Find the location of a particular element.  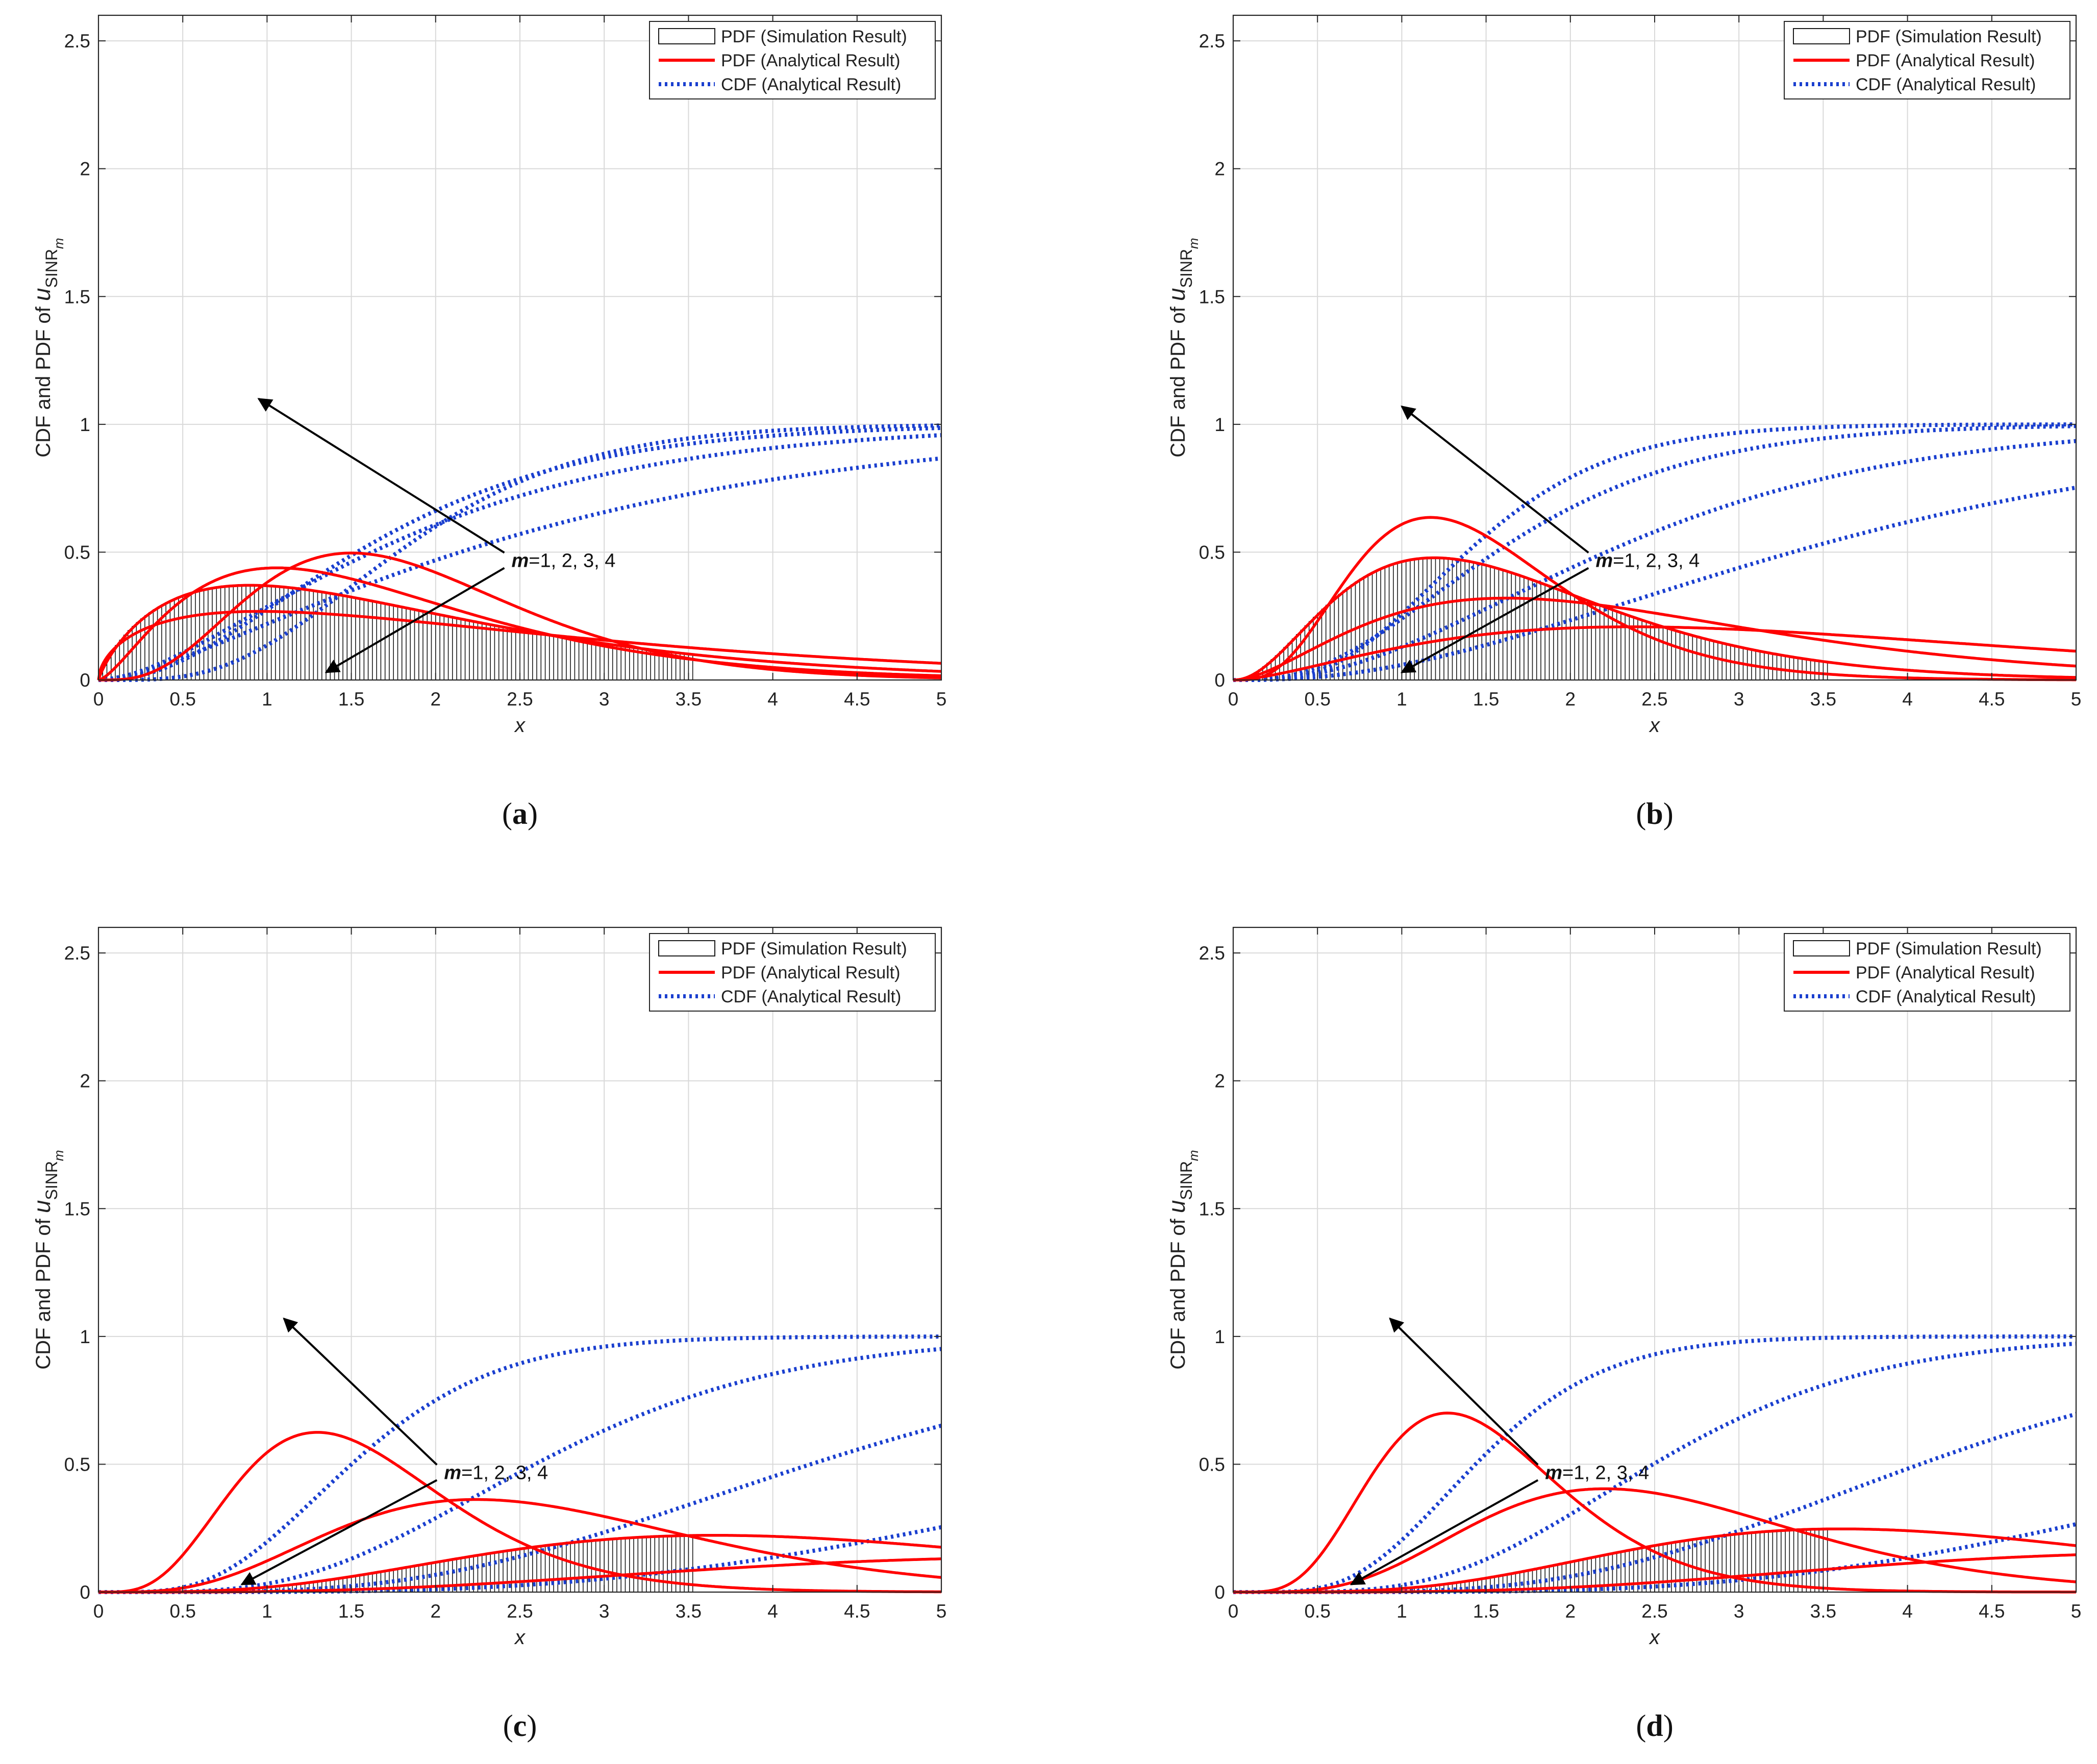

panel-caption-a: (a) is located at coordinates (520, 814).